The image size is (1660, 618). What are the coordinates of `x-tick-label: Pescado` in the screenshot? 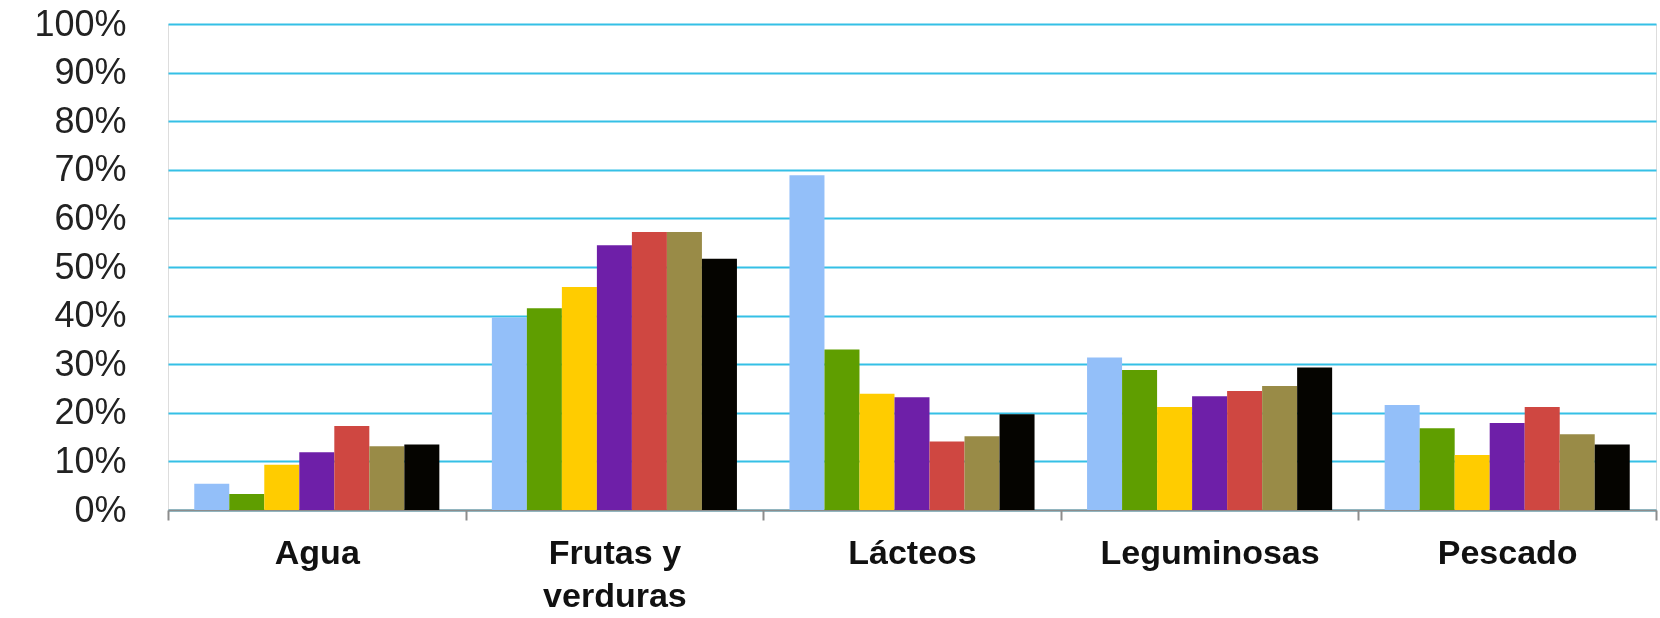 It's located at (1507, 551).